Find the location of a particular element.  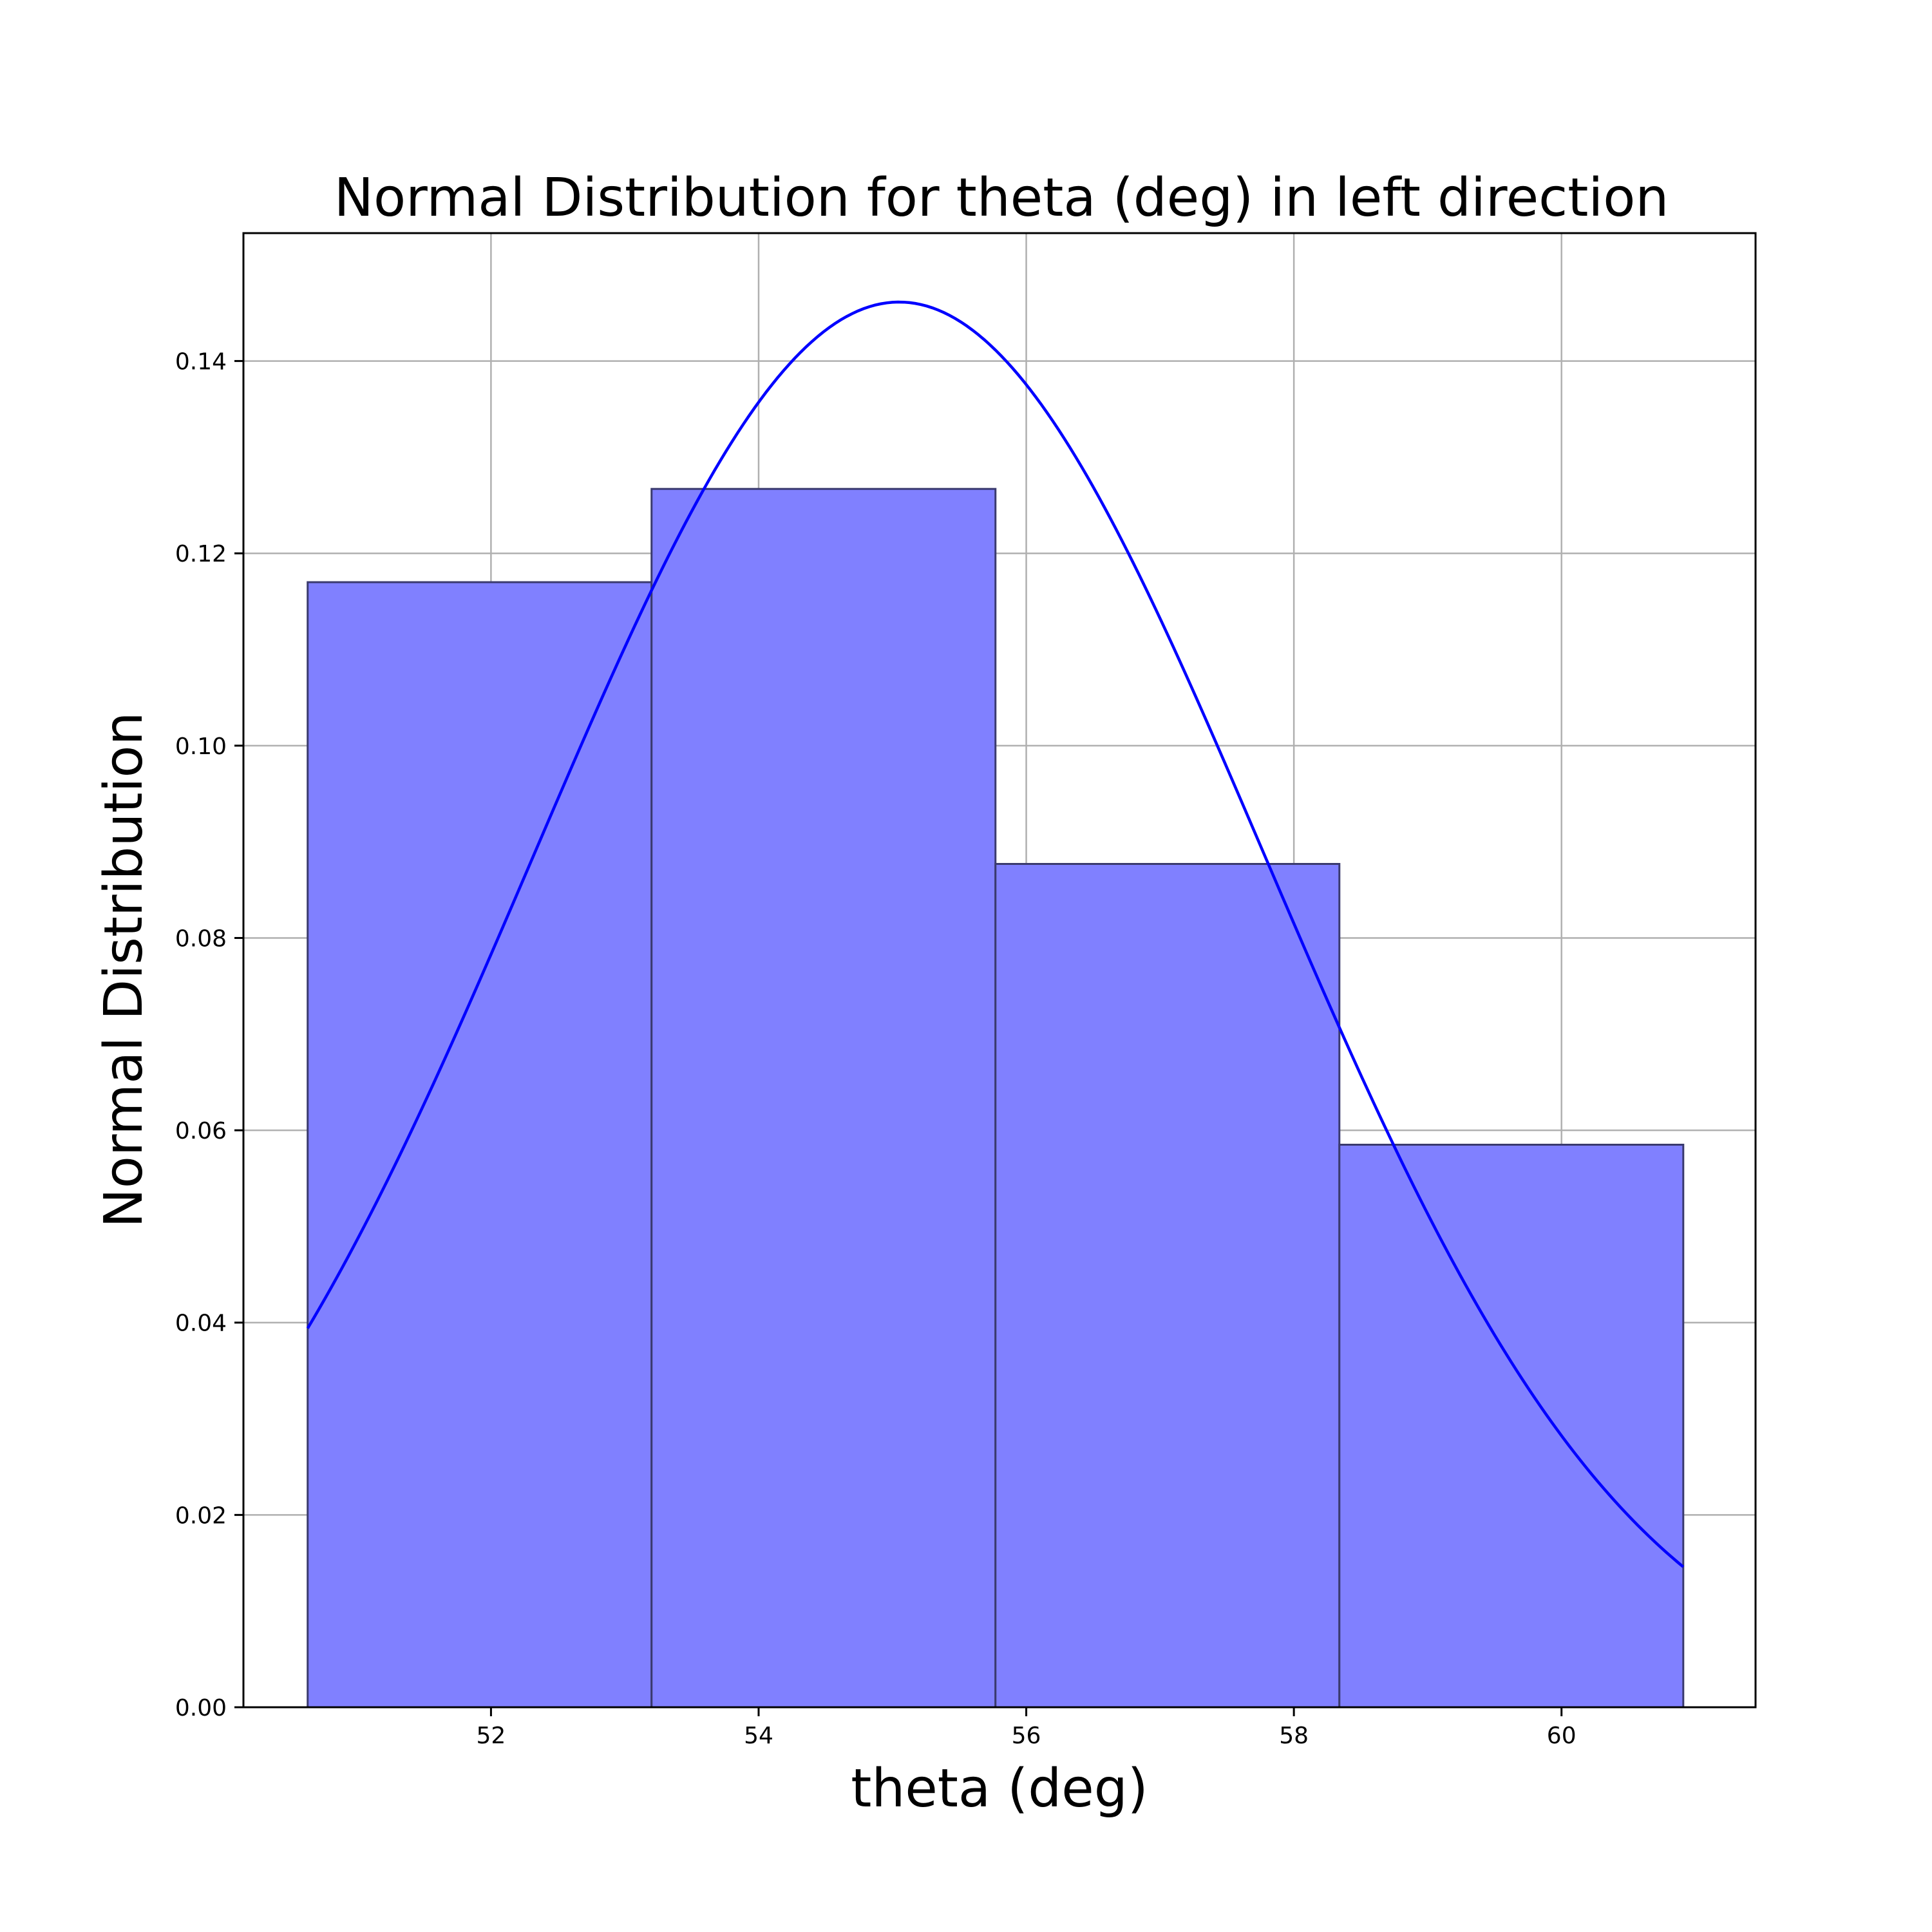

y-tick-label: 0.14 is located at coordinates (201, 362).